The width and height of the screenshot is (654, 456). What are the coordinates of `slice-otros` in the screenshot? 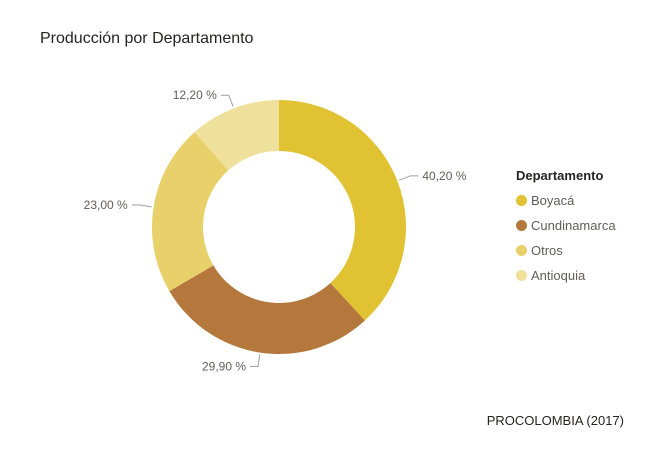 It's located at (190, 212).